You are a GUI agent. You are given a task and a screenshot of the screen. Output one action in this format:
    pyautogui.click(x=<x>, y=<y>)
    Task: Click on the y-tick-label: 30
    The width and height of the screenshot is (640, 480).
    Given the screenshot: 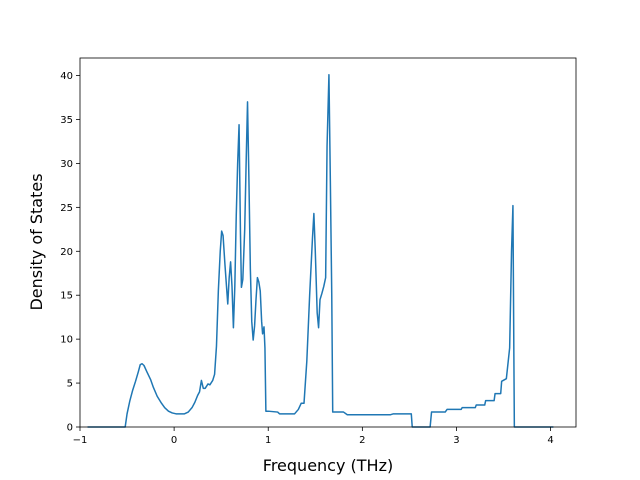 What is the action you would take?
    pyautogui.click(x=66, y=164)
    